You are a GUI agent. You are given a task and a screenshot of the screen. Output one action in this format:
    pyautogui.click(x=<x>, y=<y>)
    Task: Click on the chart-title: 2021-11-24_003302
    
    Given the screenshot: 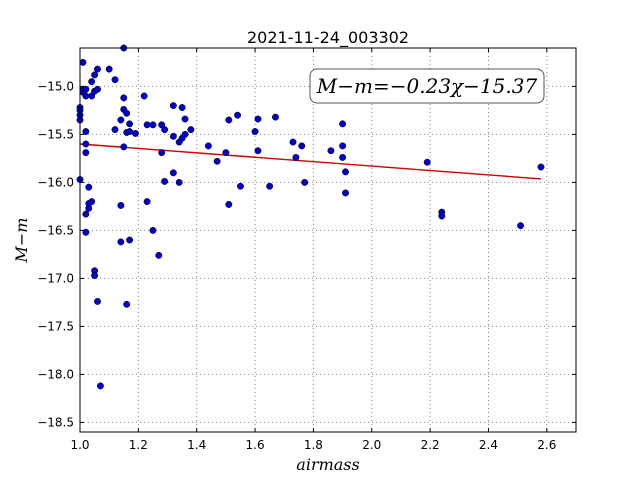 What is the action you would take?
    pyautogui.click(x=328, y=38)
    